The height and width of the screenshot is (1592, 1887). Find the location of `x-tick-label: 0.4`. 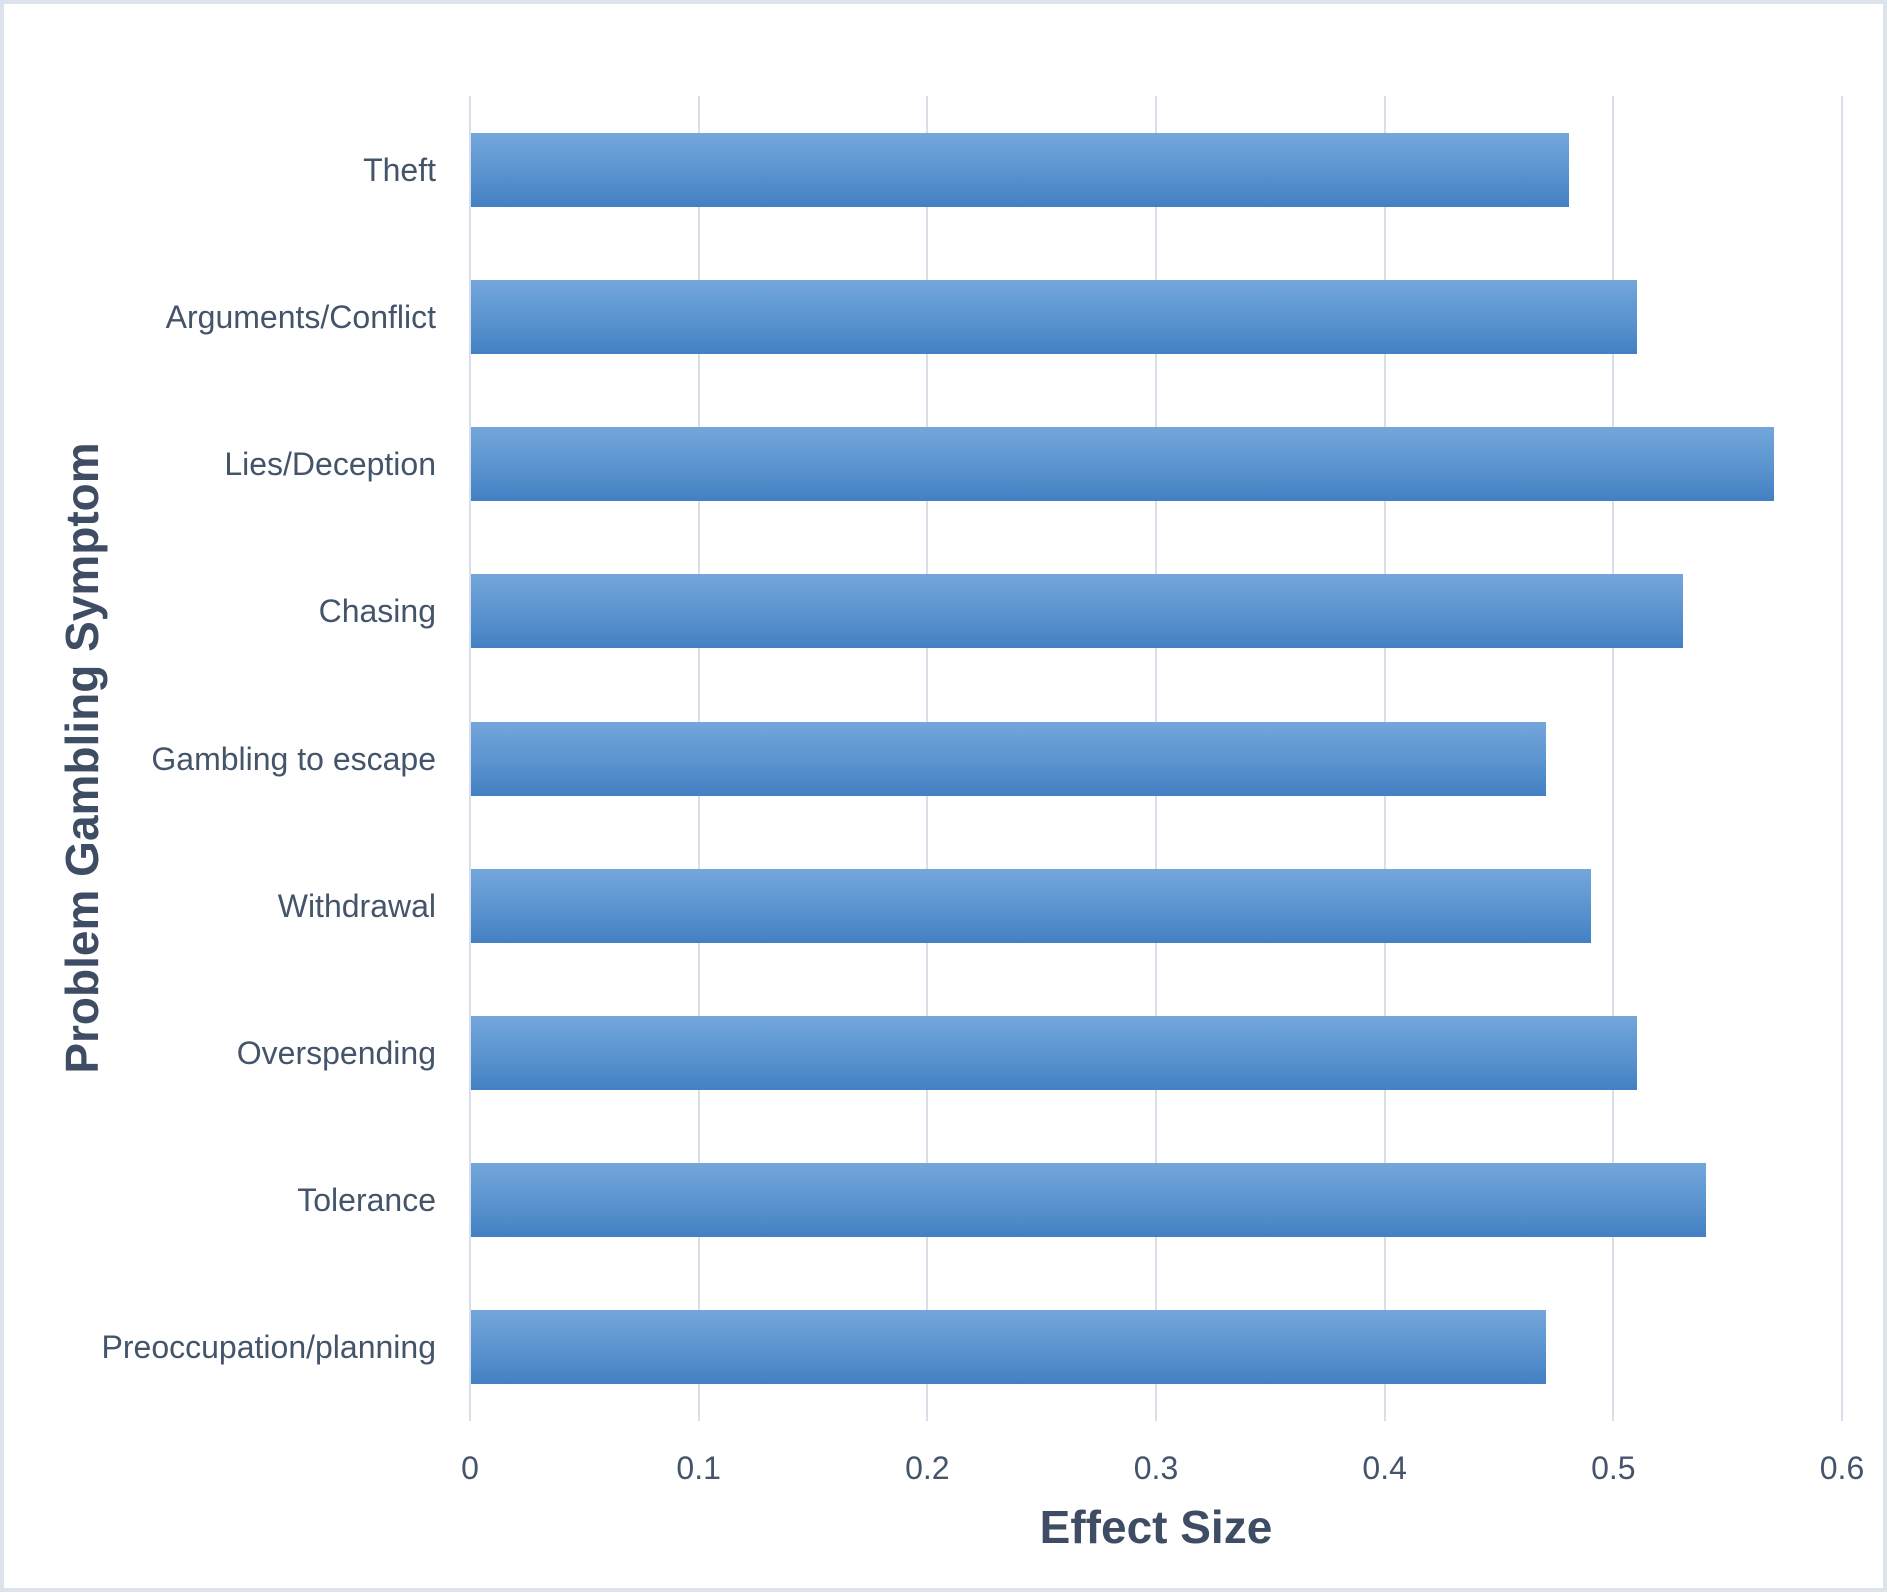

x-tick-label: 0.4 is located at coordinates (1384, 1468).